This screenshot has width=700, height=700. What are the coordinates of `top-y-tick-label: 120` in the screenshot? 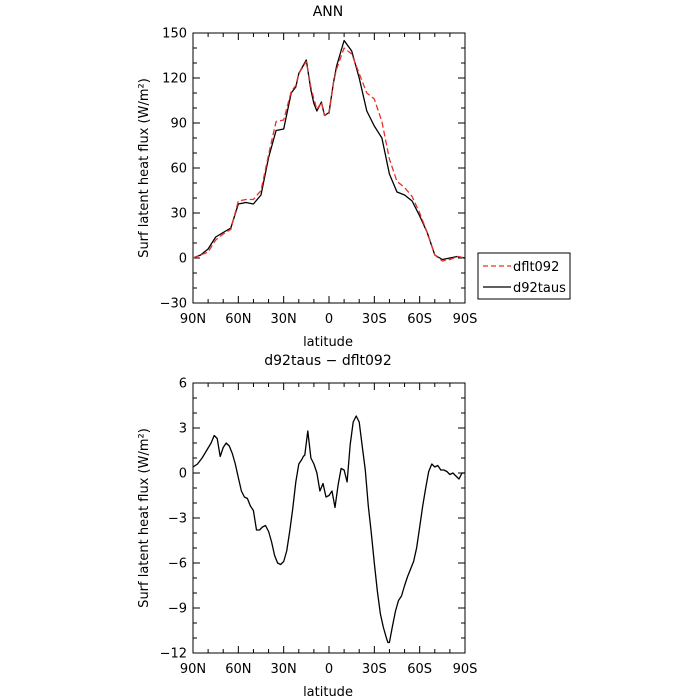 It's located at (174, 79).